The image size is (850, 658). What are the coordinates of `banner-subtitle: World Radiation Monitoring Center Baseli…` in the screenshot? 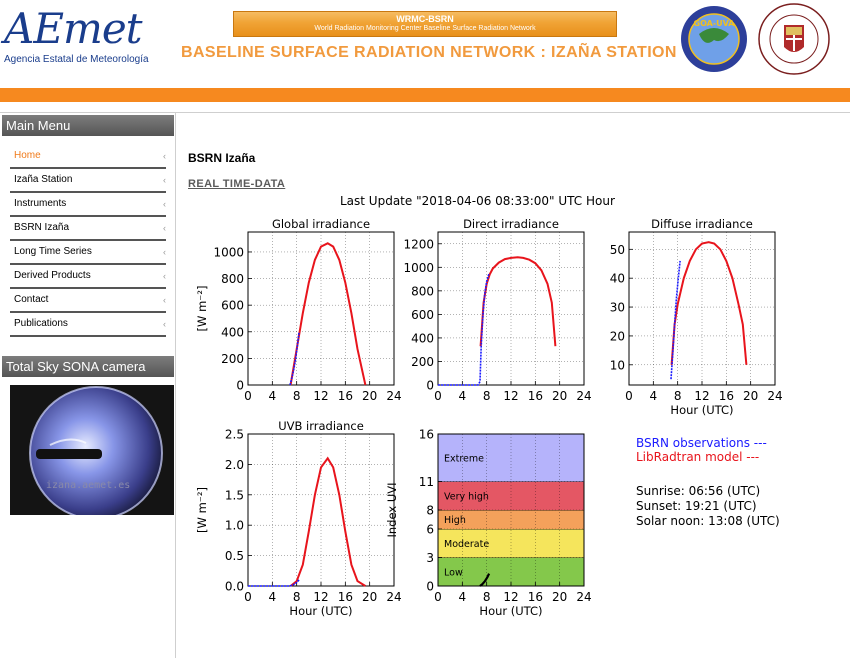 It's located at (425, 28).